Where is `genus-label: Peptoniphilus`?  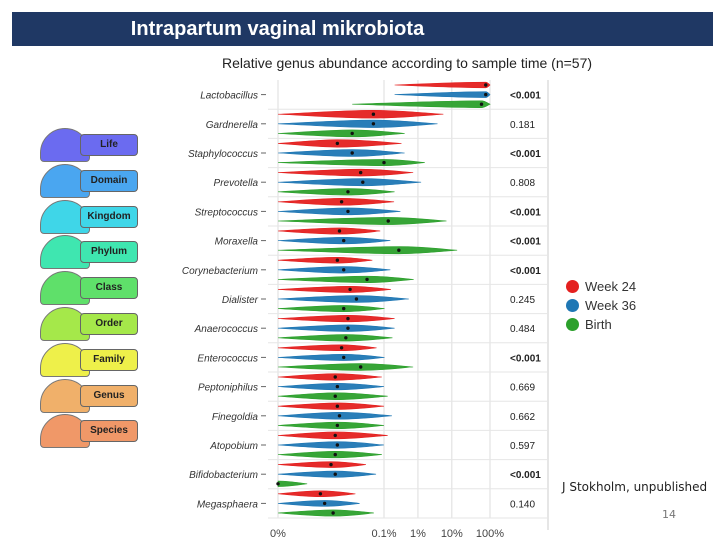
genus-label: Peptoniphilus is located at coordinates (228, 388).